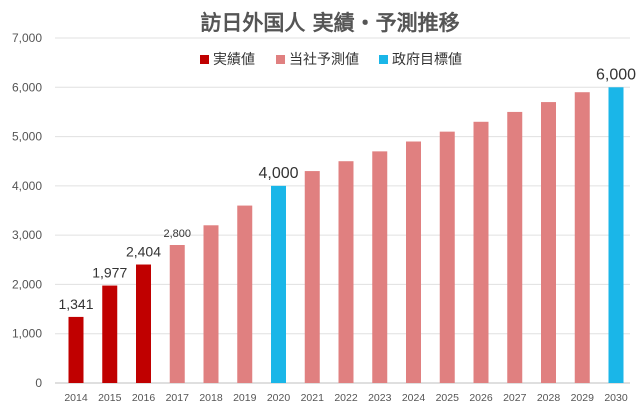 Image resolution: width=641 pixels, height=416 pixels. I want to click on legend-label: 実績値, so click(234, 60).